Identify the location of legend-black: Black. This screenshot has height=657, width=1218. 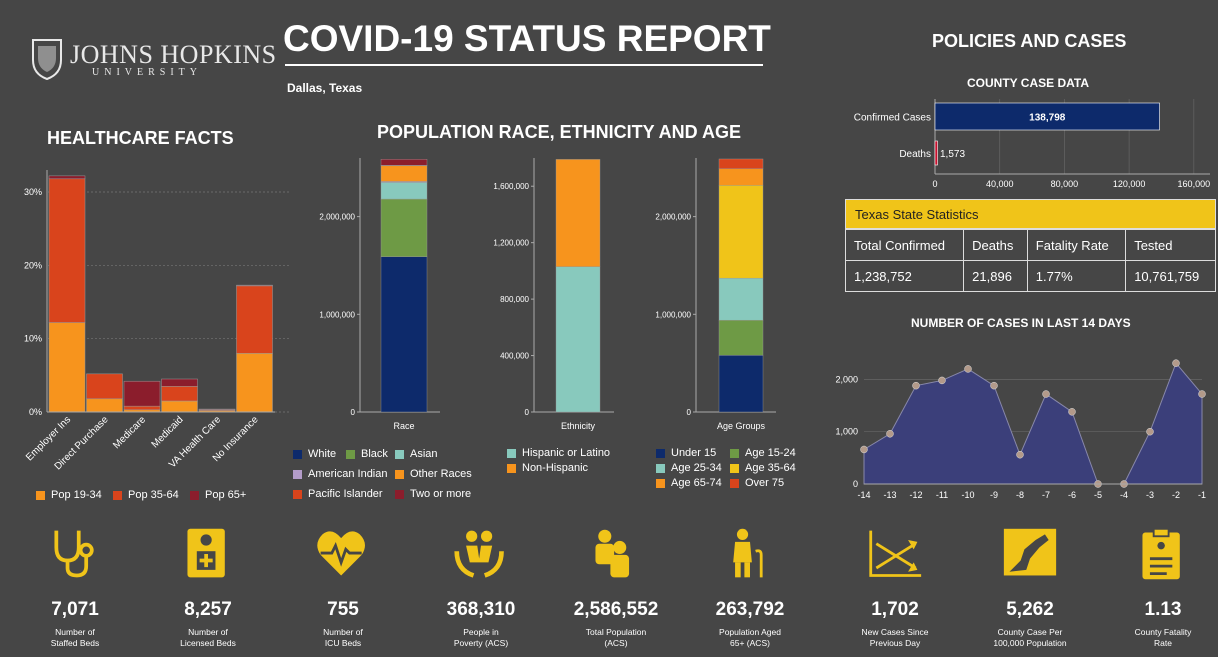
(367, 454).